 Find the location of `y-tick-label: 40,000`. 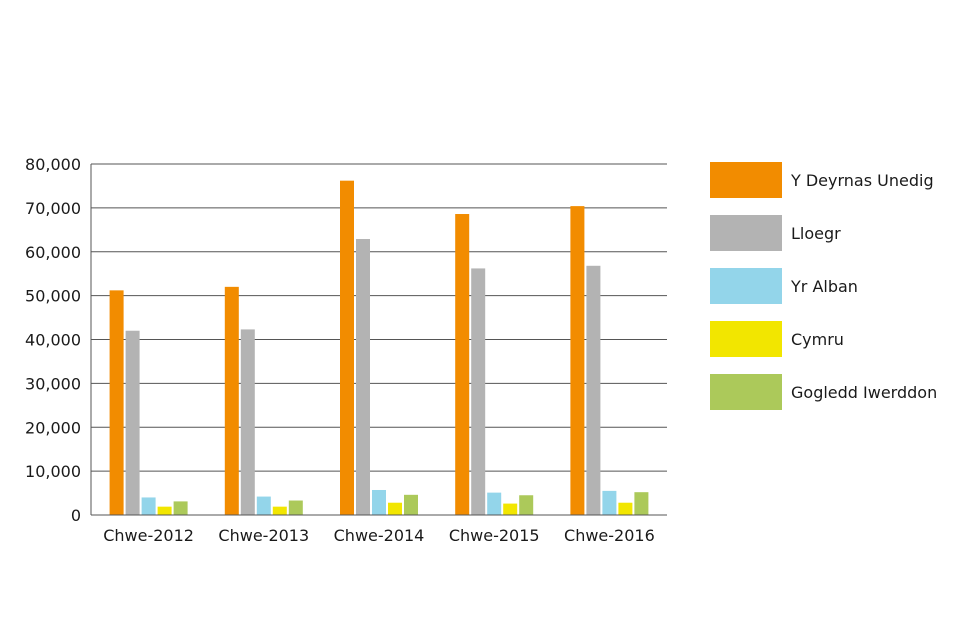

y-tick-label: 40,000 is located at coordinates (53, 340).